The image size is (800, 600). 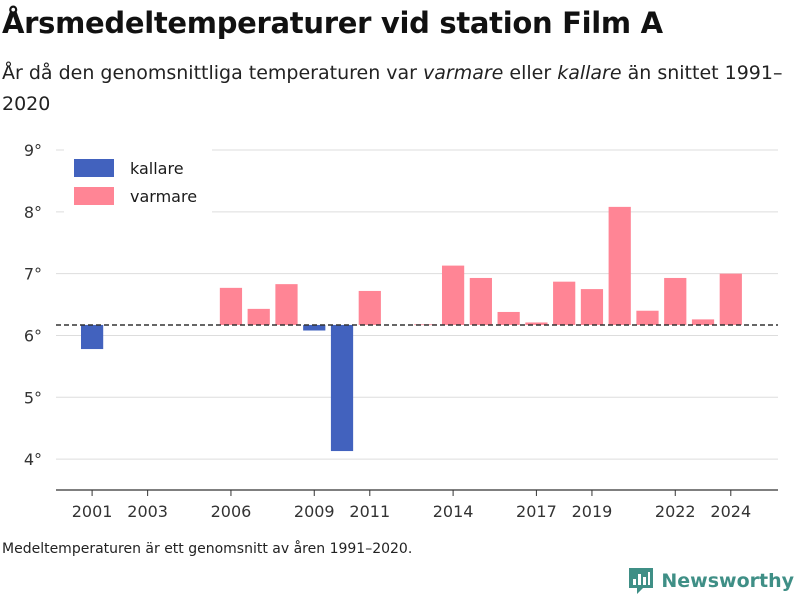 What do you see at coordinates (33, 459) in the screenshot?
I see `y-tick-label: 4°` at bounding box center [33, 459].